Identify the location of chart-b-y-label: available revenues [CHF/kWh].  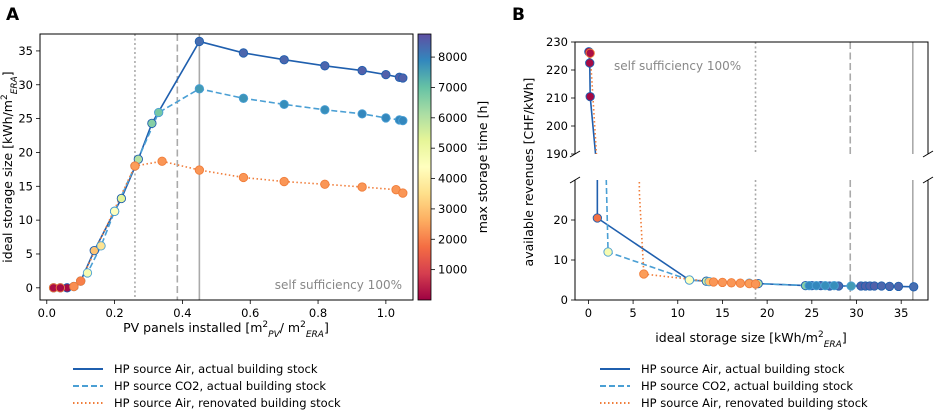
(528, 172).